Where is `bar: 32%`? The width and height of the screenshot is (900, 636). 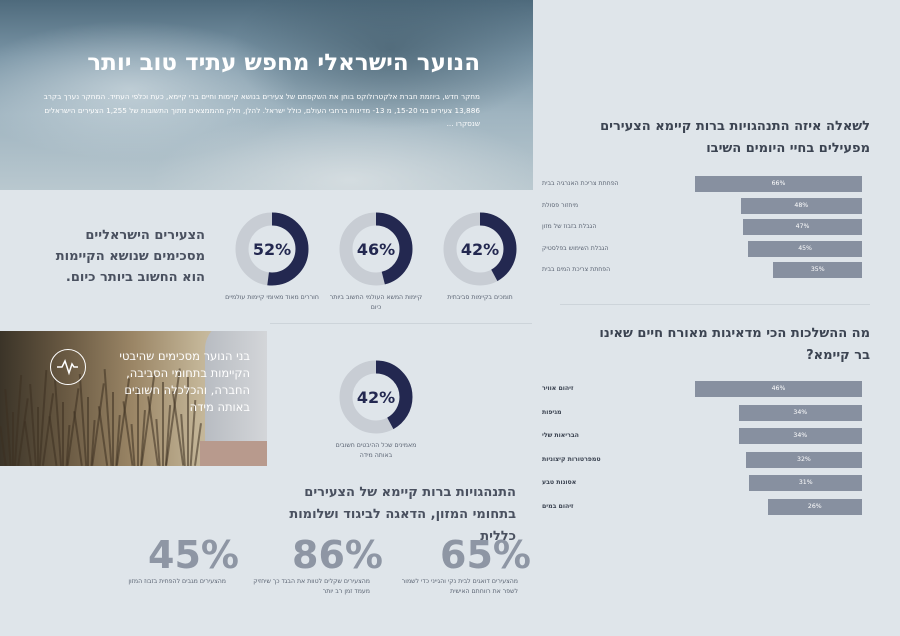 bar: 32% is located at coordinates (803, 459).